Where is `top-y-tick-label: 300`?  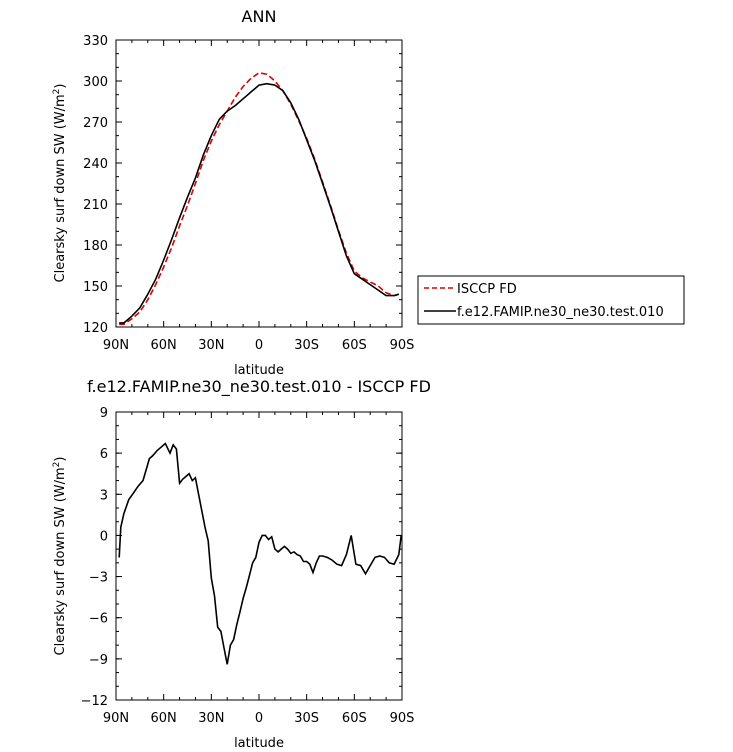 top-y-tick-label: 300 is located at coordinates (95, 82).